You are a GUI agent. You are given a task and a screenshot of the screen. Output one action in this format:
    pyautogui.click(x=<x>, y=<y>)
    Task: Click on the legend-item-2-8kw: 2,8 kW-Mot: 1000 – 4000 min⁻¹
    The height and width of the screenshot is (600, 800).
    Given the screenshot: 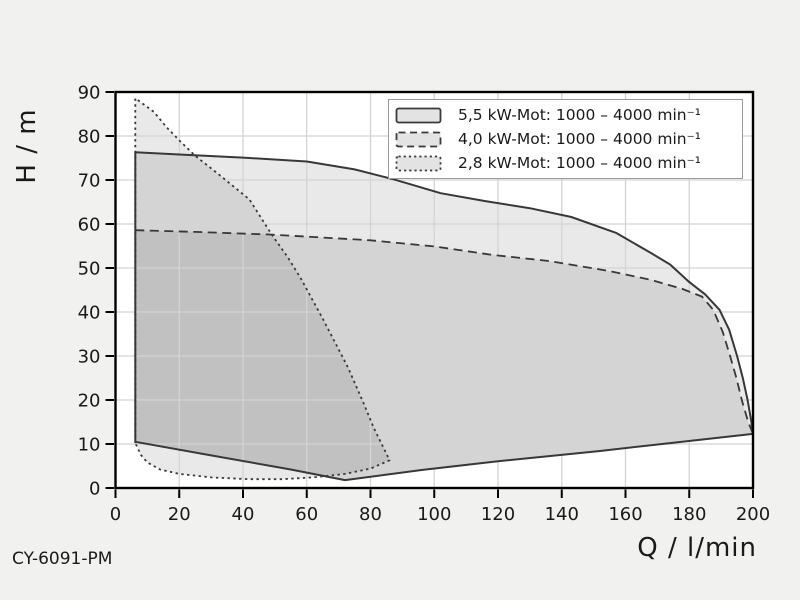 What is the action you would take?
    pyautogui.click(x=565, y=163)
    